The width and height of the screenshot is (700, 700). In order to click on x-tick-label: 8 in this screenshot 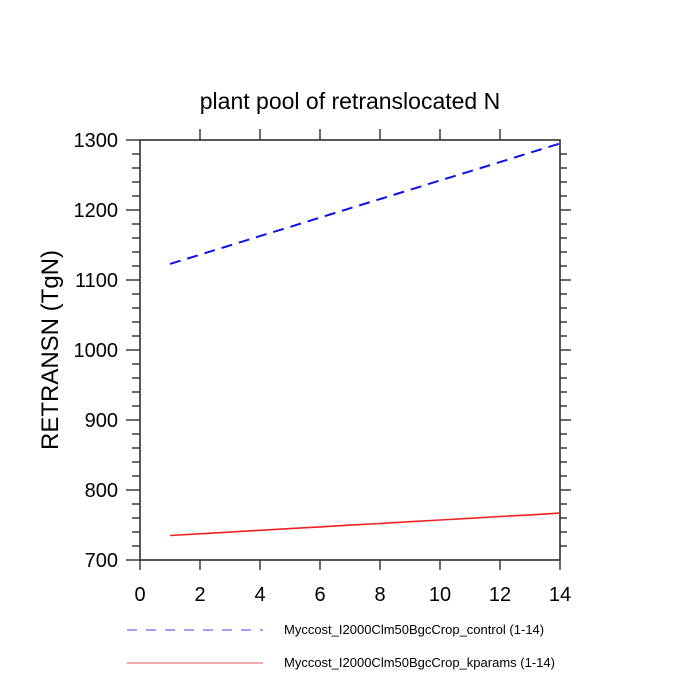, I will do `click(379, 595)`.